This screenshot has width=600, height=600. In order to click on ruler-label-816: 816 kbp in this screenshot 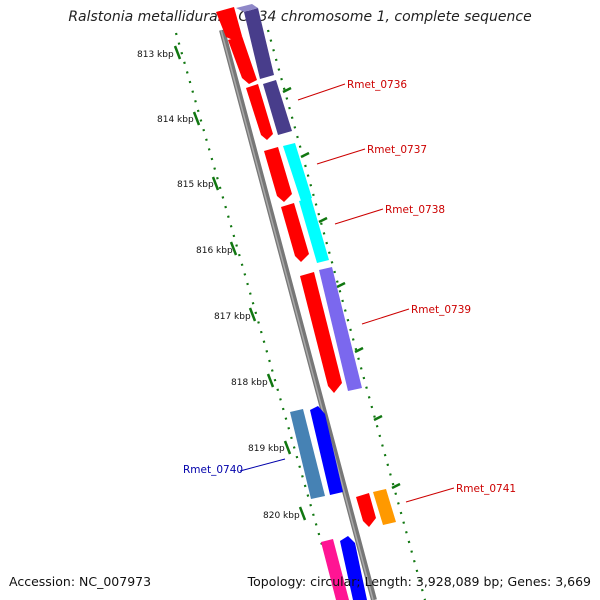, I will do `click(214, 251)`.